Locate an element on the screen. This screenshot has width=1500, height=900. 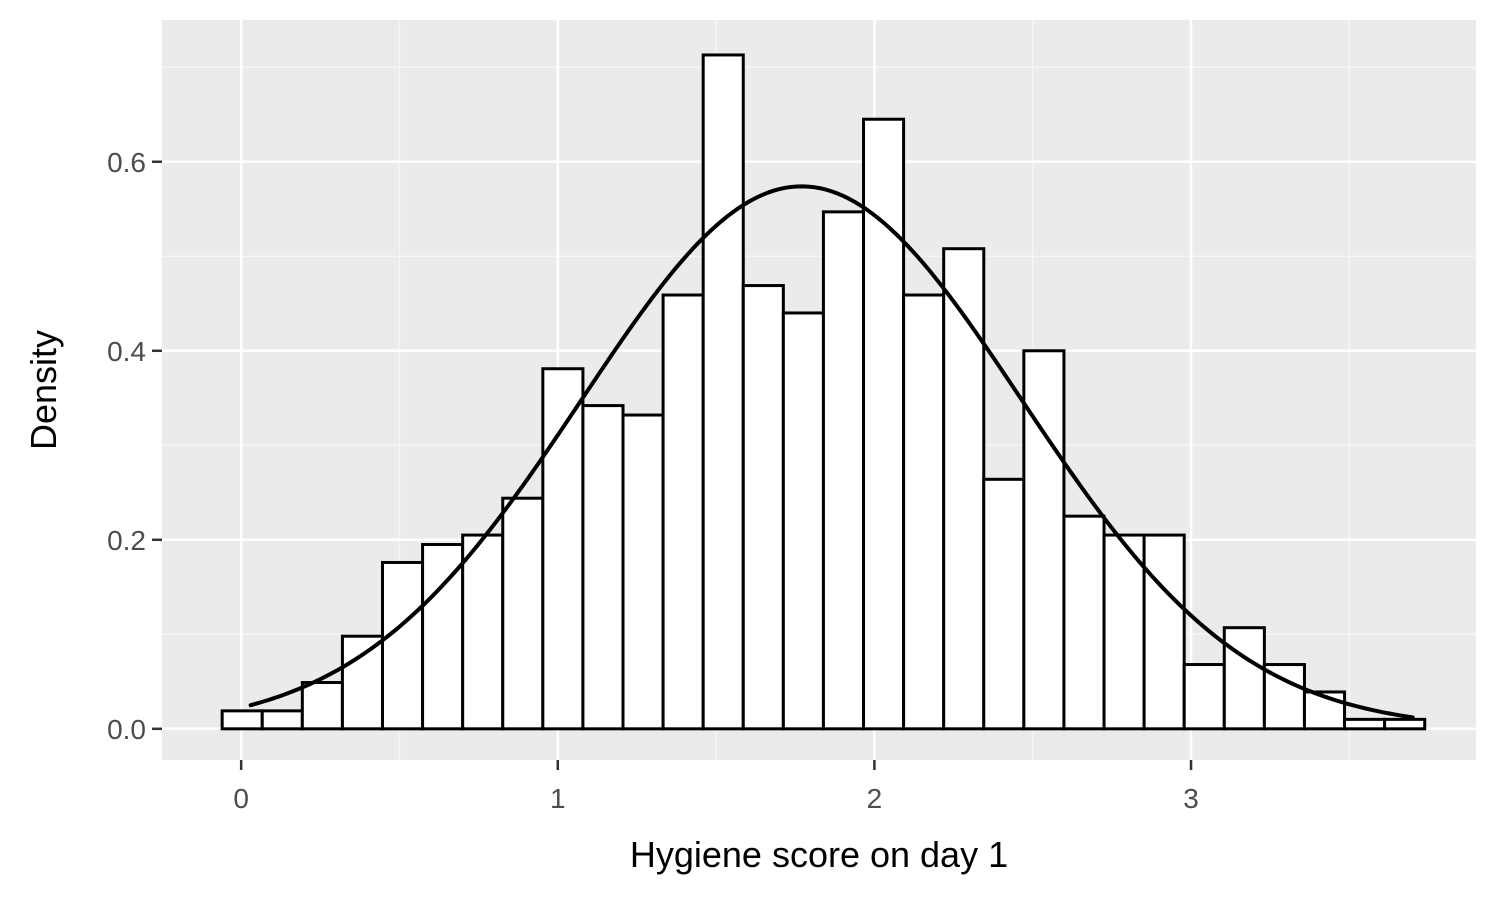
x-axis: 0 1 2 3 is located at coordinates (716, 787).